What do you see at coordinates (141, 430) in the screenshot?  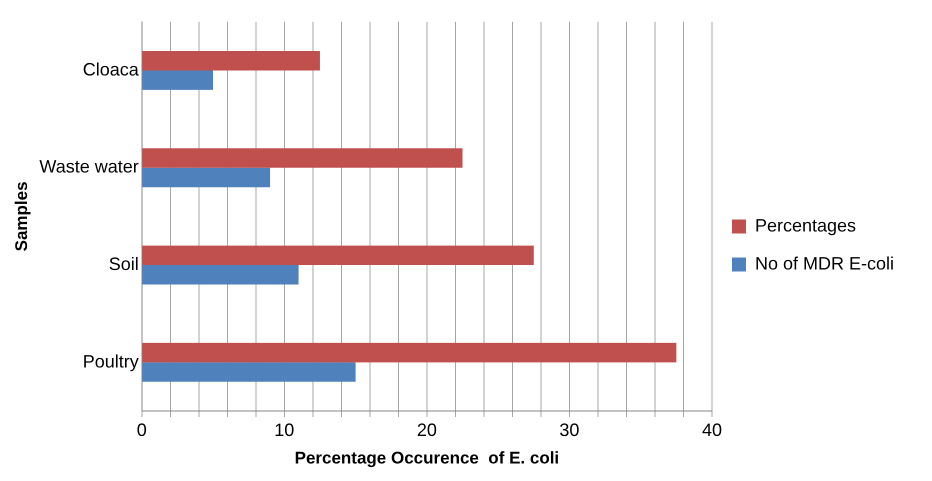 I see `x-tick-label: 0` at bounding box center [141, 430].